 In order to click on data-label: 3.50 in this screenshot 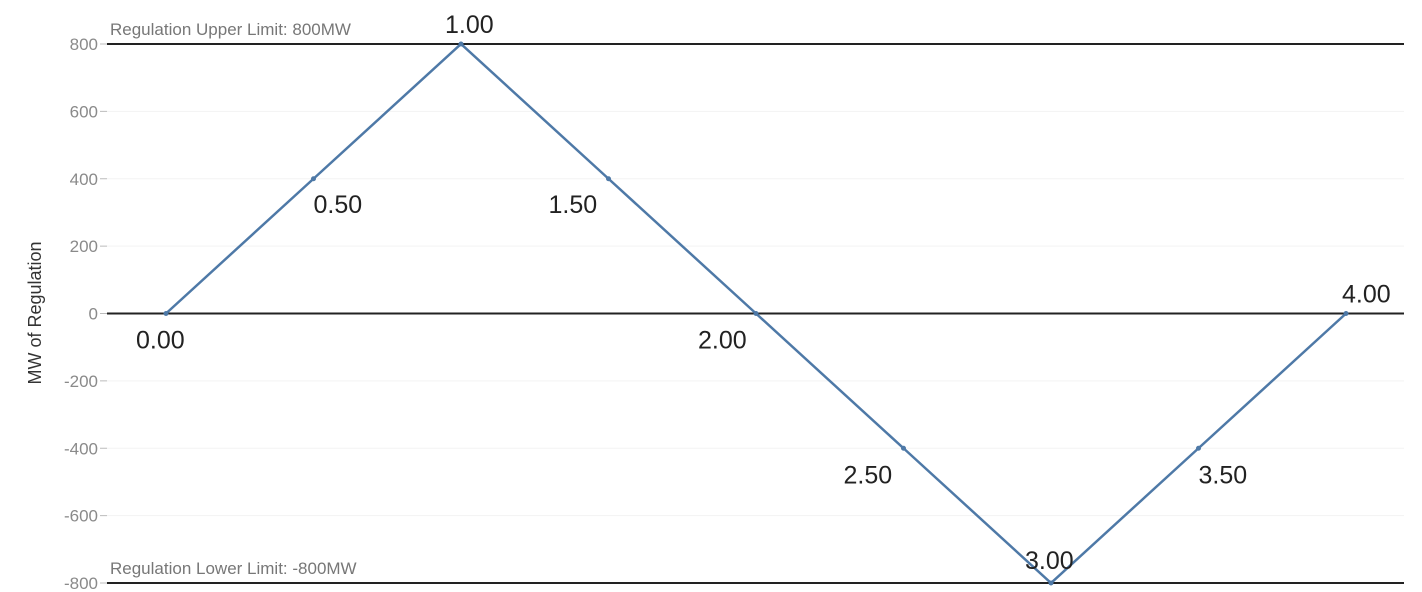, I will do `click(1223, 475)`.